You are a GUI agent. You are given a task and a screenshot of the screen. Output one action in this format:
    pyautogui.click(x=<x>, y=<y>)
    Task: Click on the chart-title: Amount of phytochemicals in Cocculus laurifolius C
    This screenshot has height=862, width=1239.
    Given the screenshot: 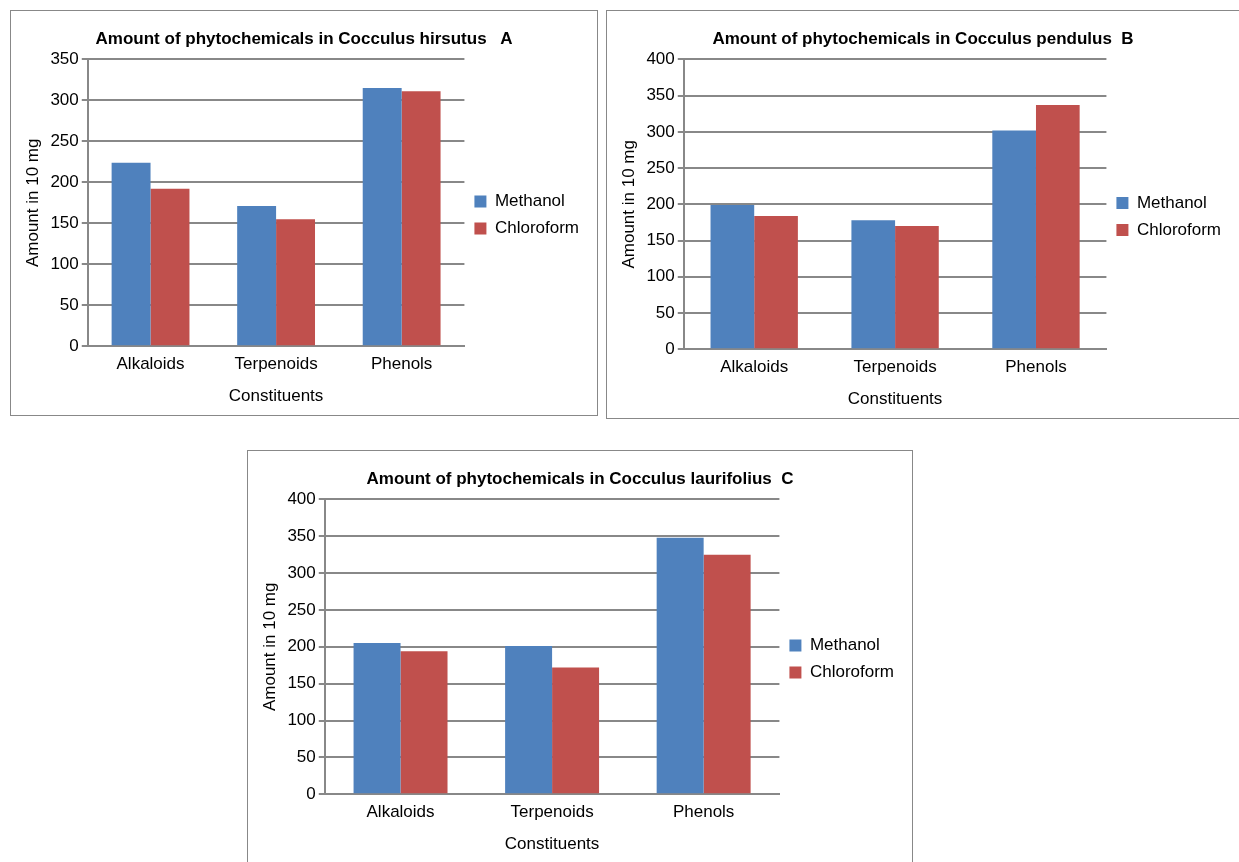 What is the action you would take?
    pyautogui.click(x=580, y=478)
    